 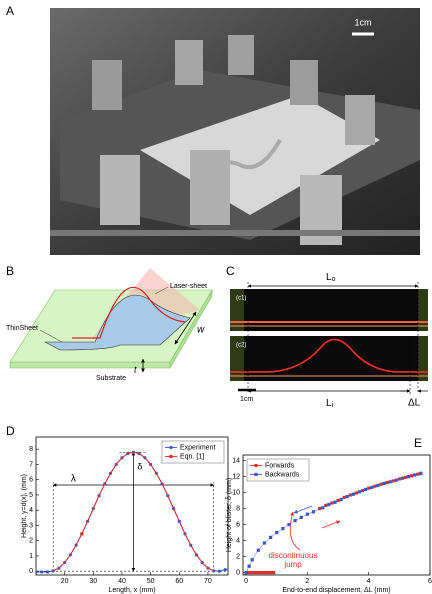 What do you see at coordinates (131, 590) in the screenshot?
I see `x-axis-label: Length, x (mm)` at bounding box center [131, 590].